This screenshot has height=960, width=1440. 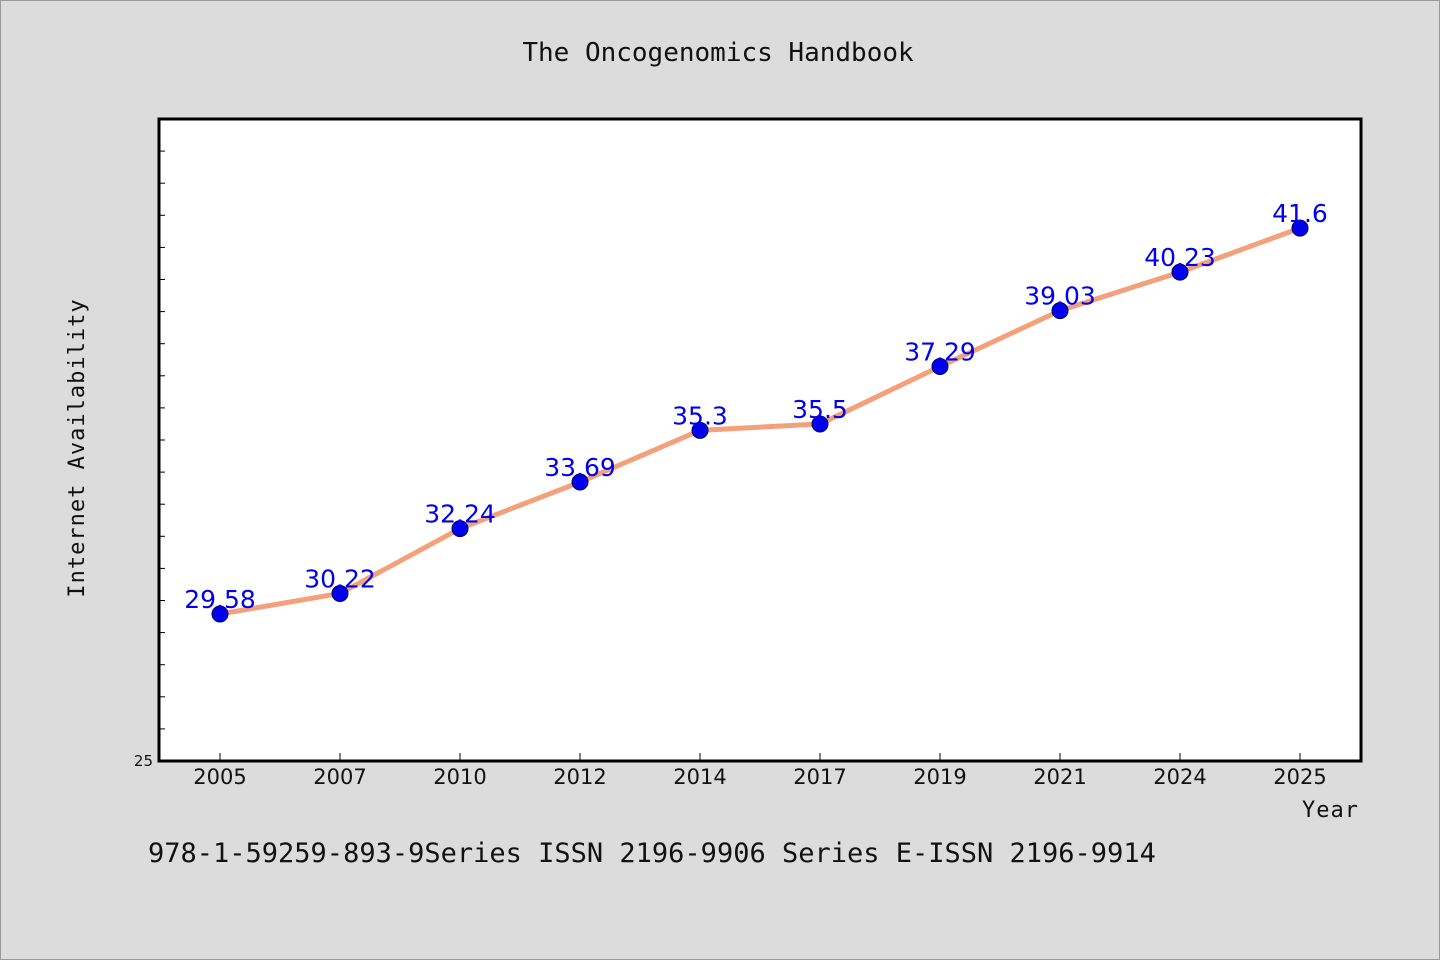 I want to click on y-axis-ticks: 25, so click(x=149, y=460).